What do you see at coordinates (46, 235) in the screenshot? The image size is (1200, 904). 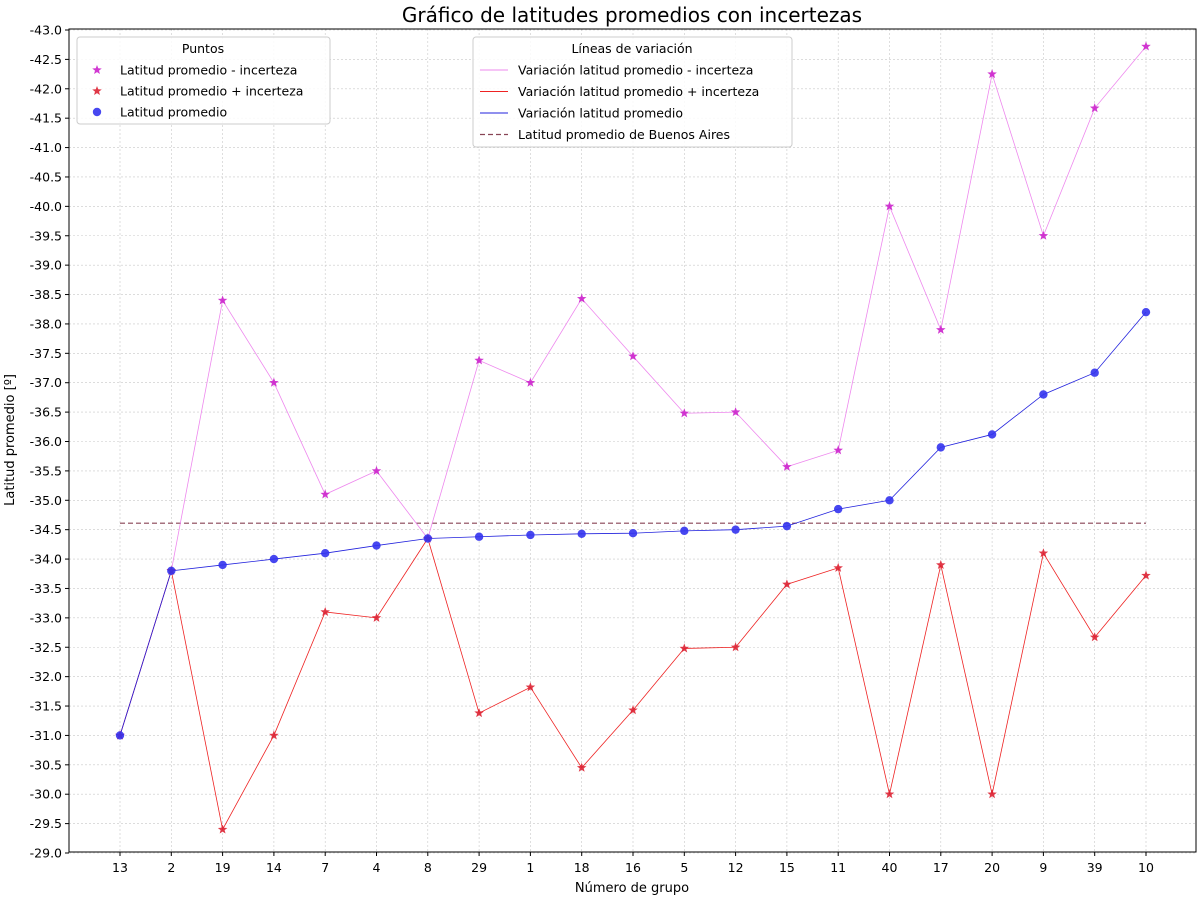 I see `y-tick-label: -39.5` at bounding box center [46, 235].